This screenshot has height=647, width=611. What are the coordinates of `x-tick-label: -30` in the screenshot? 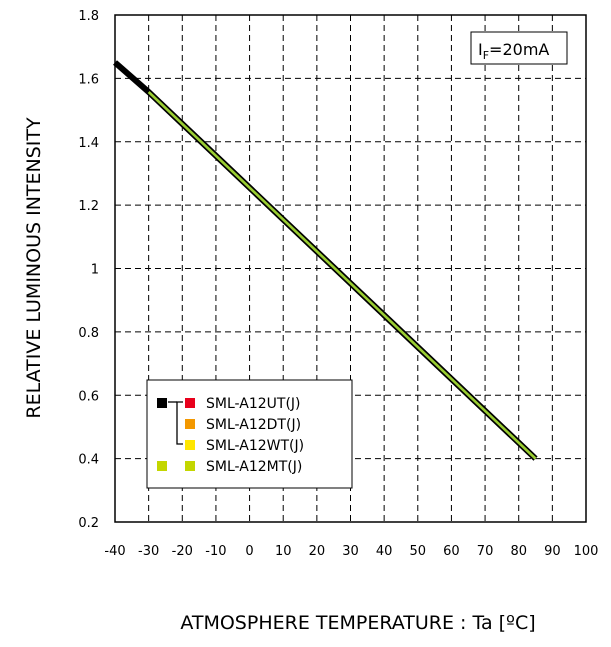 It's located at (148, 551).